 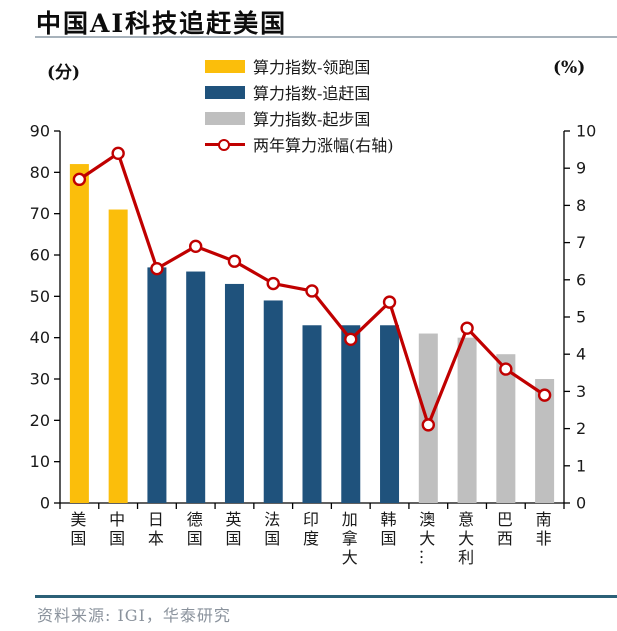 I want to click on bar-加拿大, so click(x=351, y=414).